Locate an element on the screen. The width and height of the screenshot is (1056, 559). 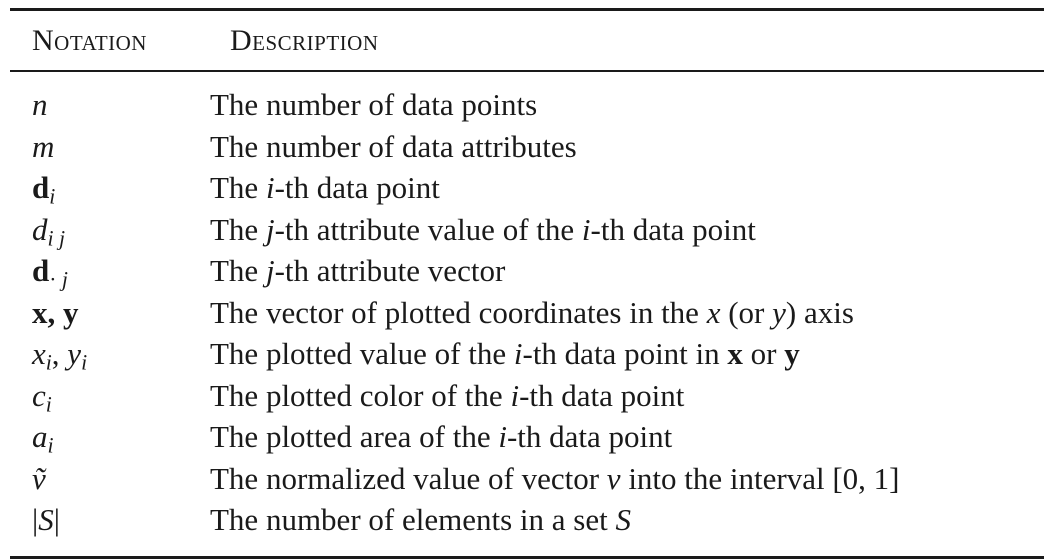
table-row: m The number of data attributes is located at coordinates (527, 147).